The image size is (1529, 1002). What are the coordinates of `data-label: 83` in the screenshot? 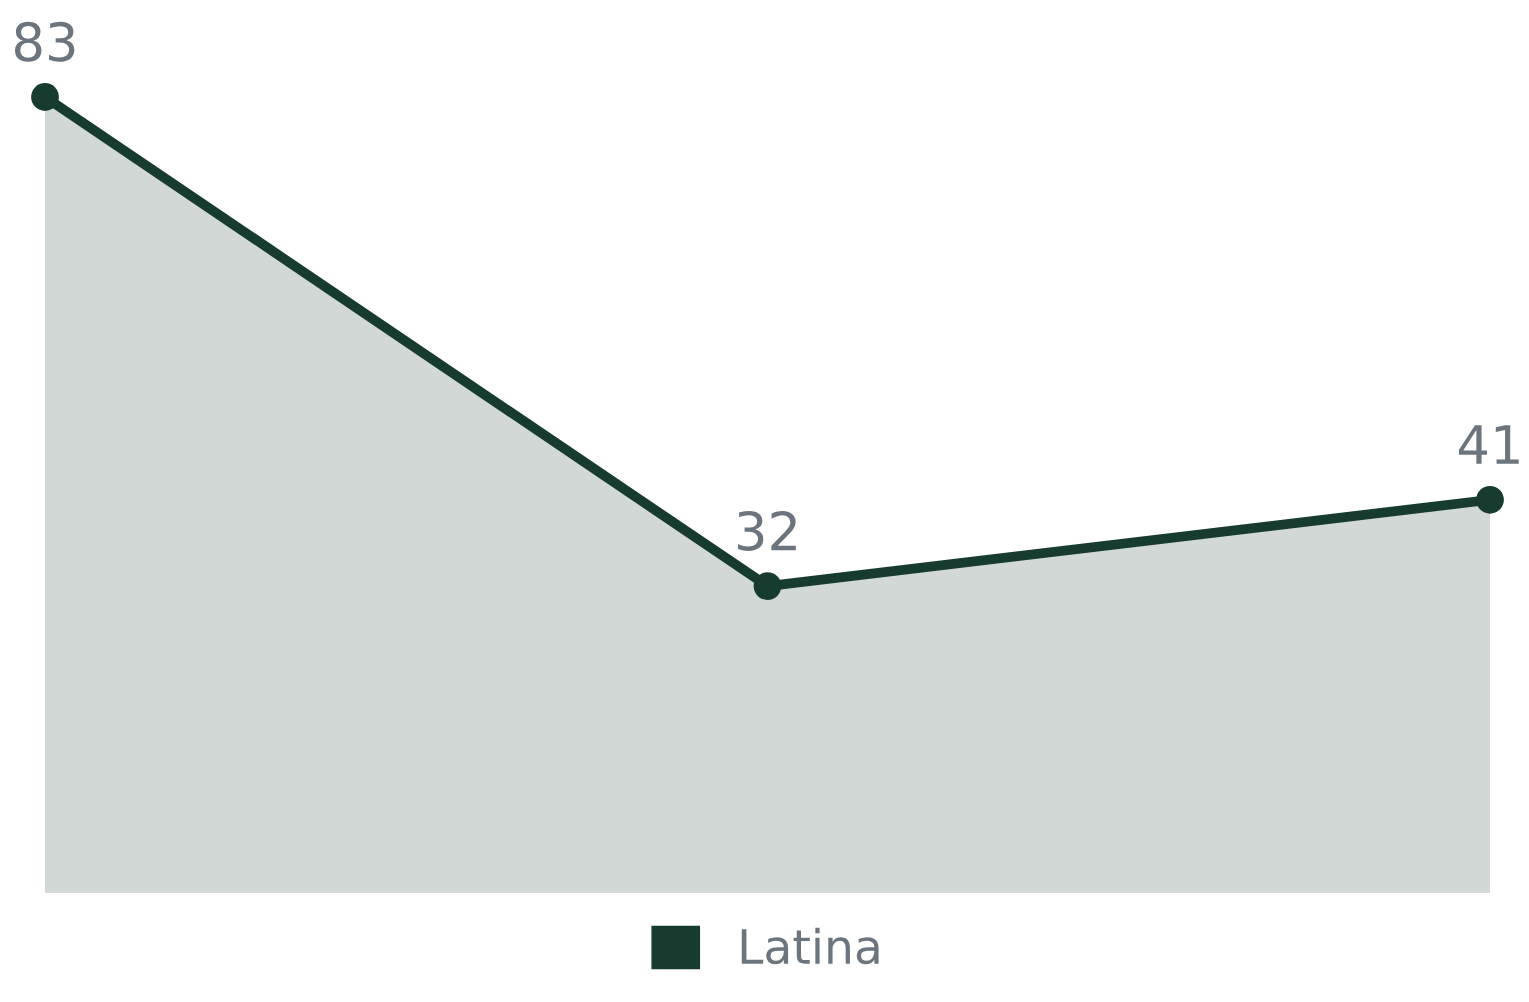 It's located at (45, 41).